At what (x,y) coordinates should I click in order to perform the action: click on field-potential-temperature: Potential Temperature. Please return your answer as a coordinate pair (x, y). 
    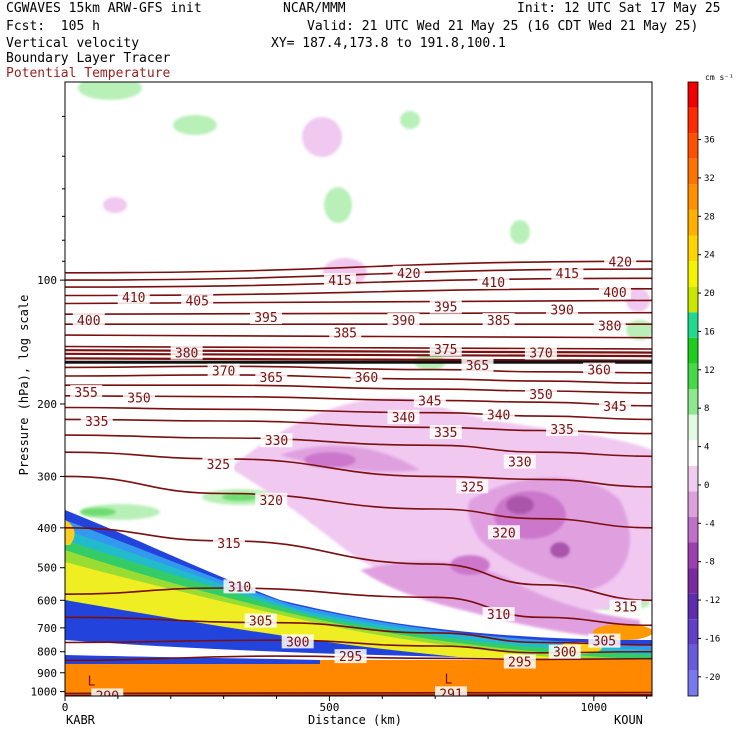
    Looking at the image, I should click on (88, 73).